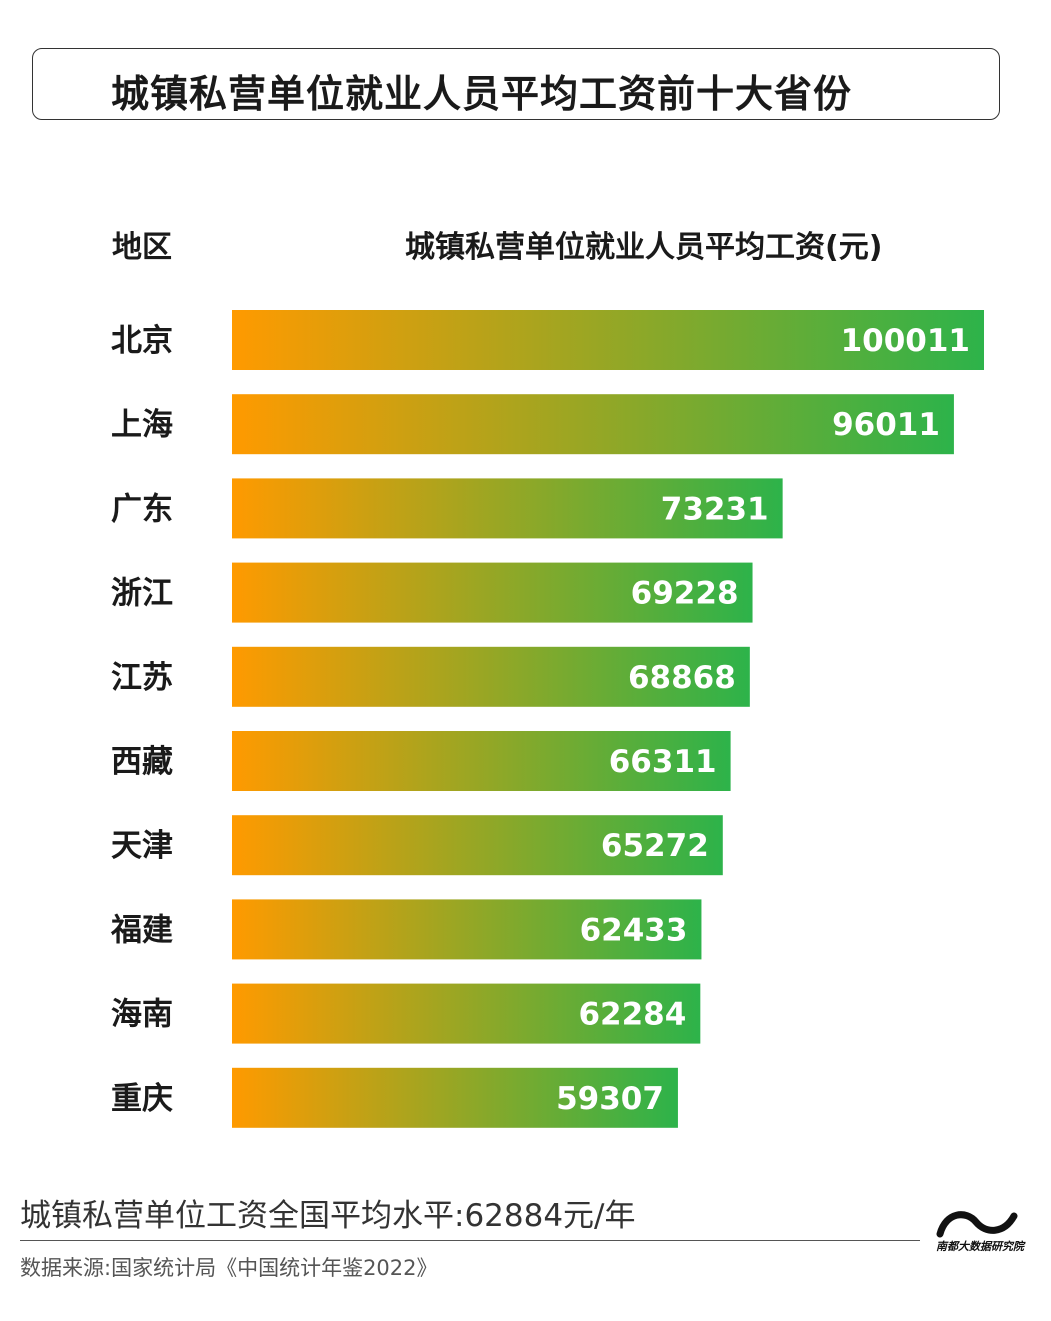 Image resolution: width=1051 pixels, height=1321 pixels. Describe the element at coordinates (142, 247) in the screenshot. I see `region-column-header: 地区` at that location.